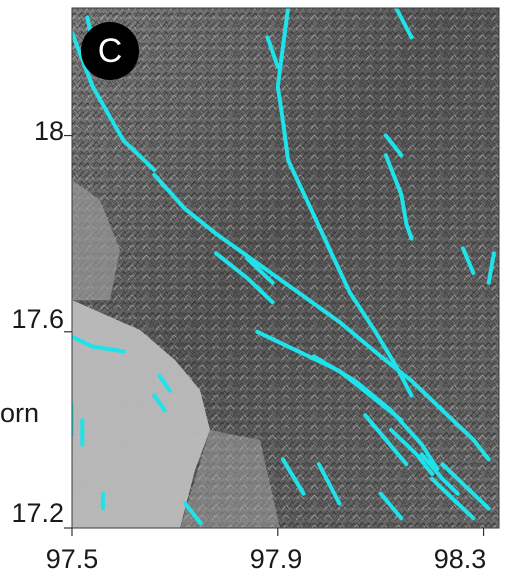 The width and height of the screenshot is (509, 579). What do you see at coordinates (72, 559) in the screenshot?
I see `x-tick-label-97-5: 97.5` at bounding box center [72, 559].